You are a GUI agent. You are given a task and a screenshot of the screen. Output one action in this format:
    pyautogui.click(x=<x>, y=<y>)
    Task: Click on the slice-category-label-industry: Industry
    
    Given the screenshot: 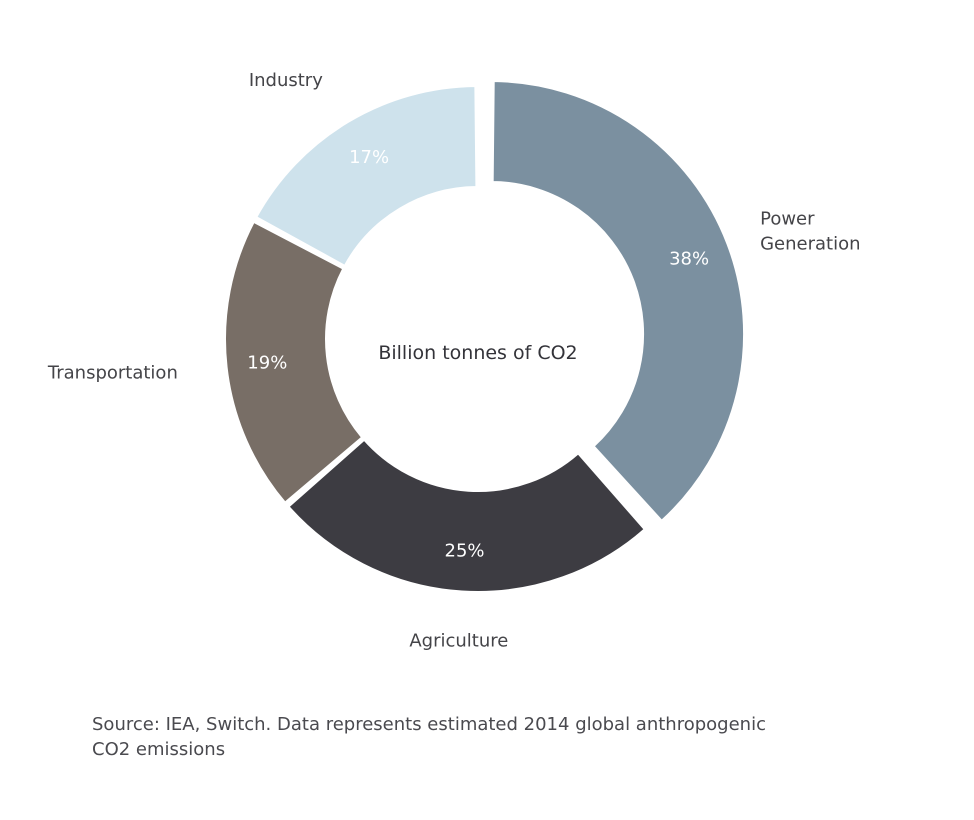 What is the action you would take?
    pyautogui.click(x=286, y=80)
    